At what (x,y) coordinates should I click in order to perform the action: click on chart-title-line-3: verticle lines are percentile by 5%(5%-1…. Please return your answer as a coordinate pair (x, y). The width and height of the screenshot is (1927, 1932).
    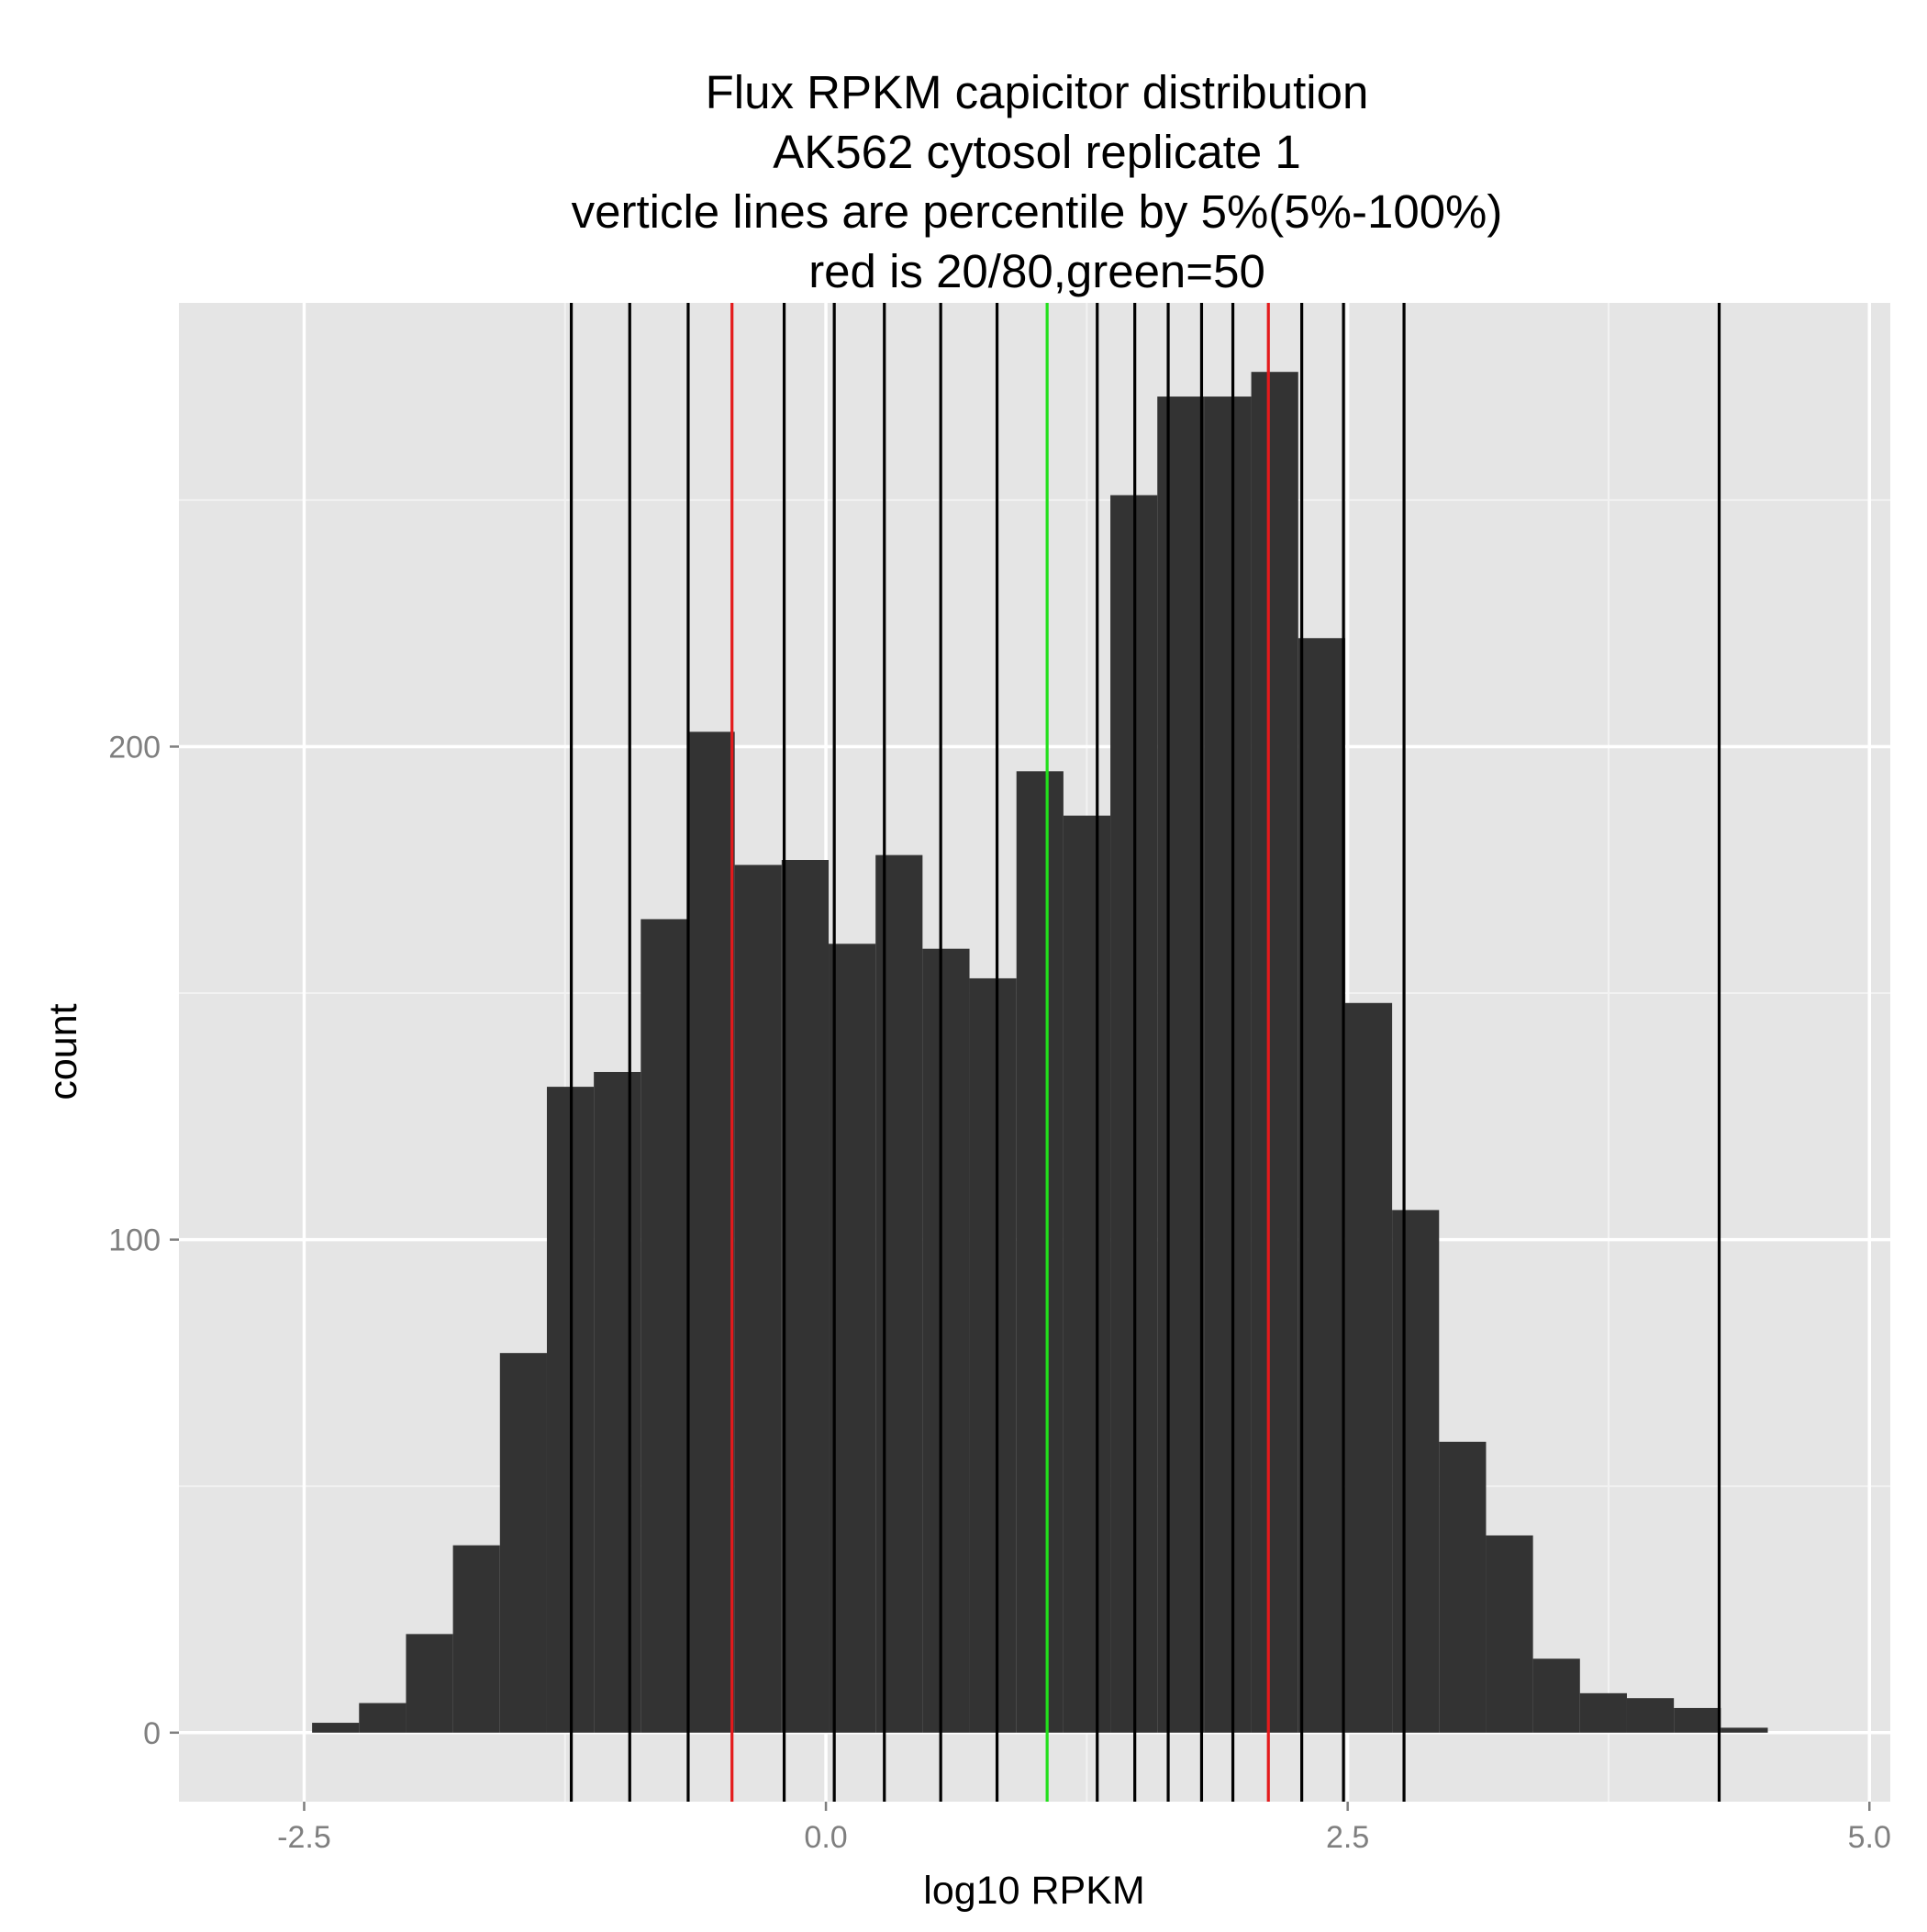
    Looking at the image, I should click on (1037, 211).